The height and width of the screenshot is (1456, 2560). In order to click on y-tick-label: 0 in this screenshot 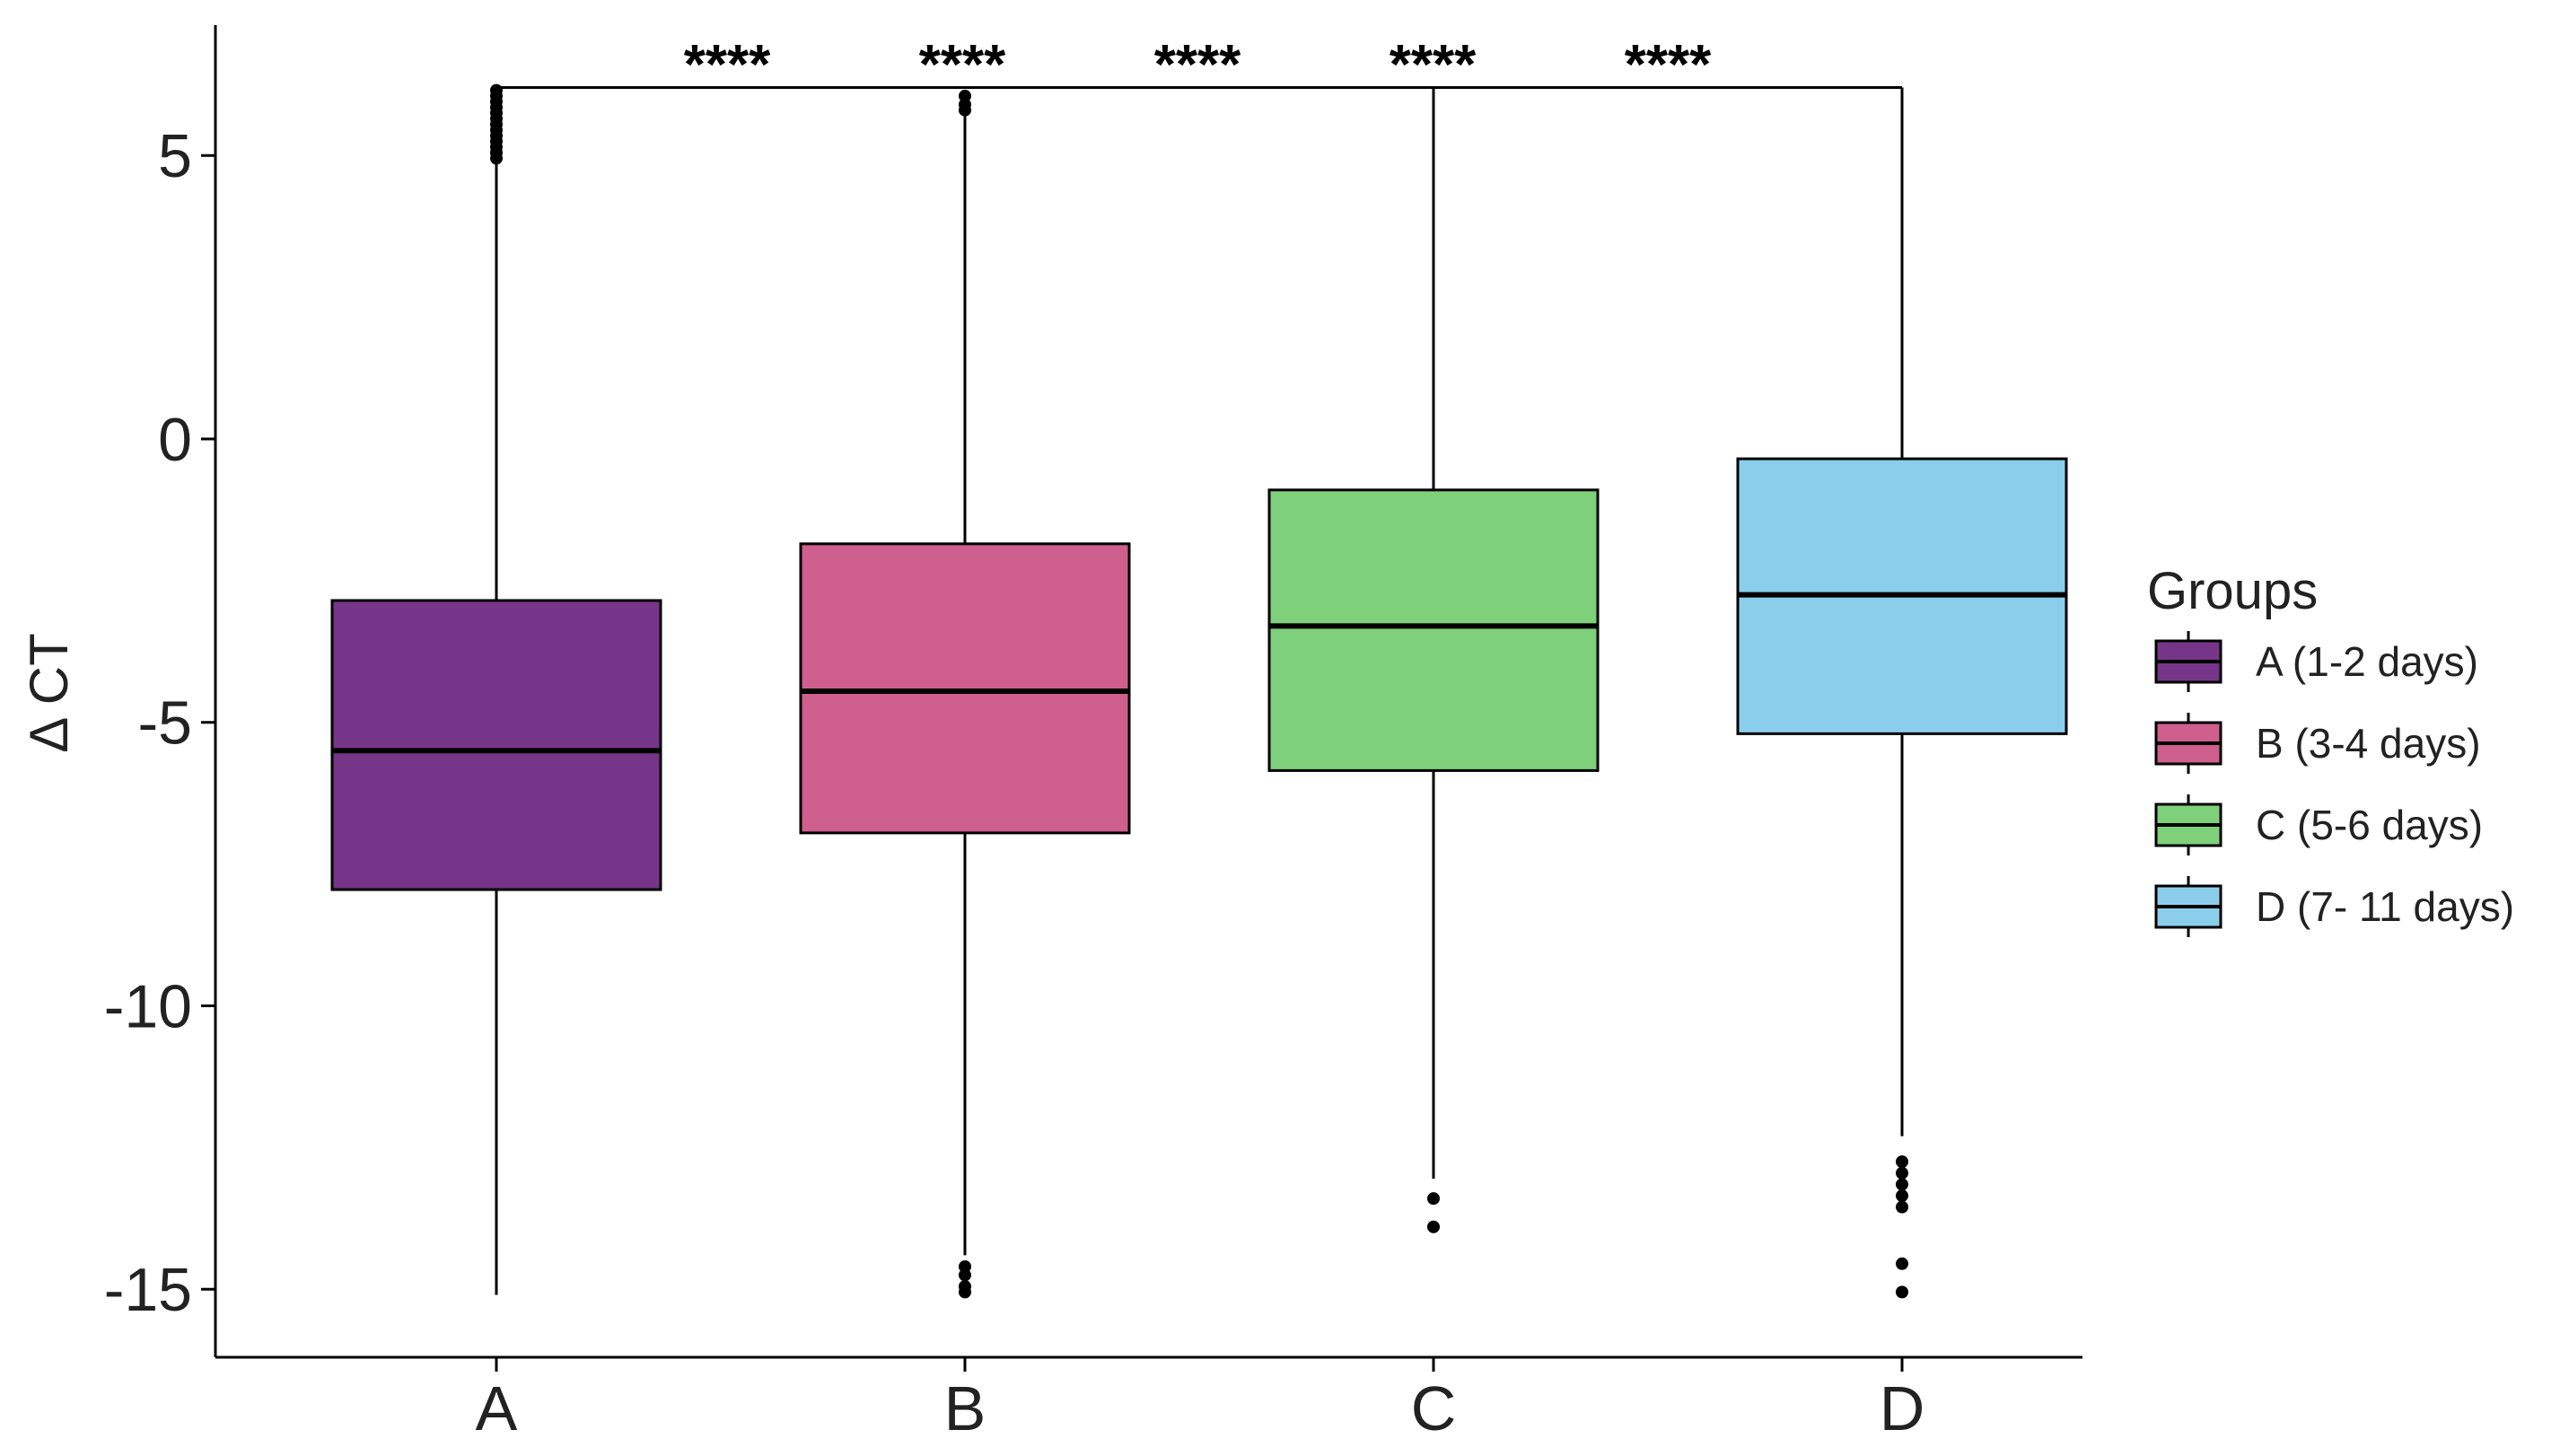, I will do `click(175, 440)`.